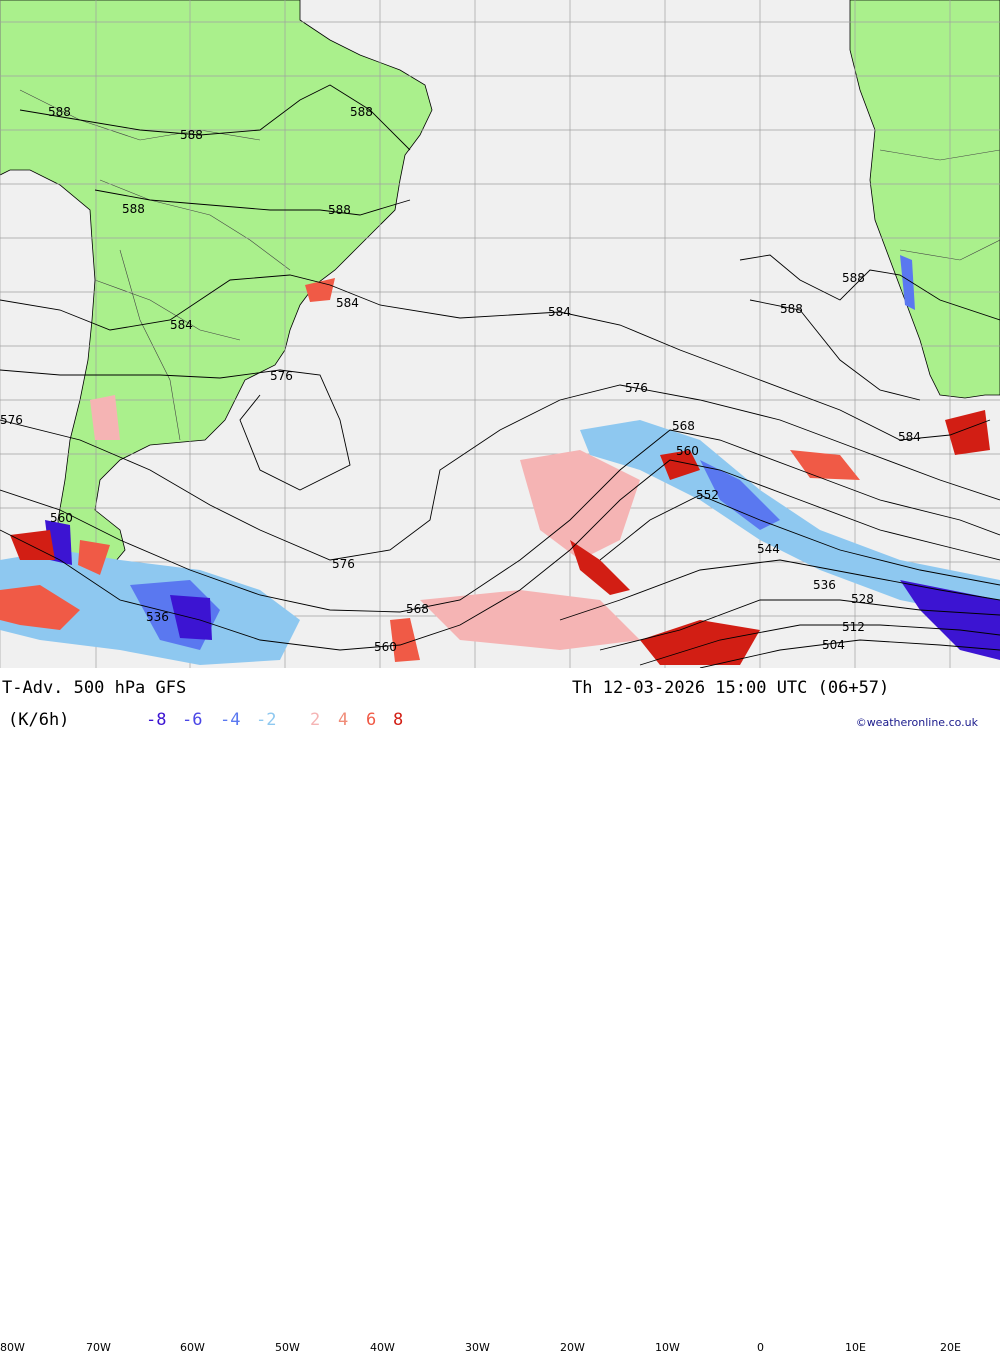 The image size is (1000, 1354). What do you see at coordinates (768, 549) in the screenshot?
I see `contour-label: 544` at bounding box center [768, 549].